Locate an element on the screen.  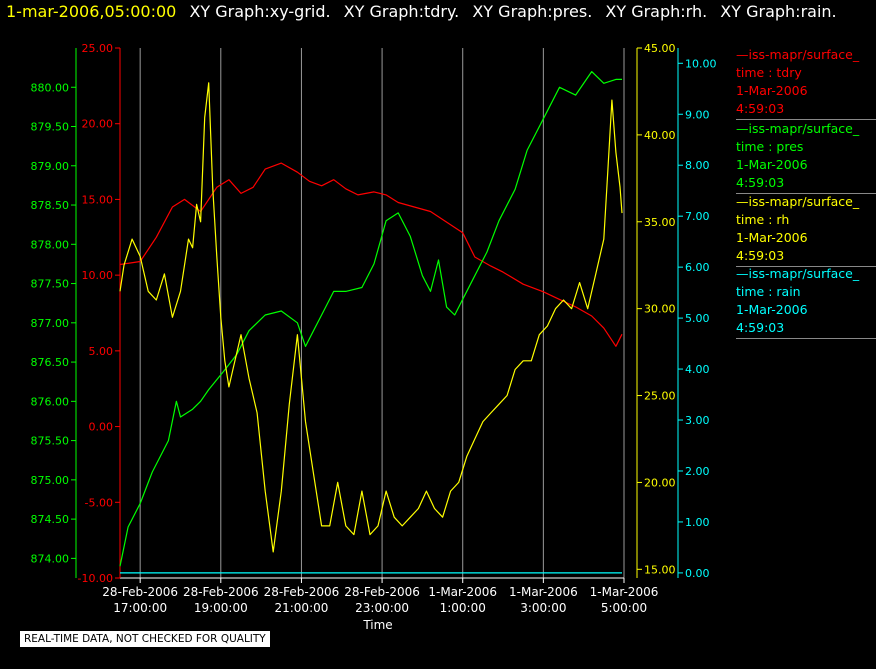
rh-tick-label: 40.00 is located at coordinates (660, 135).